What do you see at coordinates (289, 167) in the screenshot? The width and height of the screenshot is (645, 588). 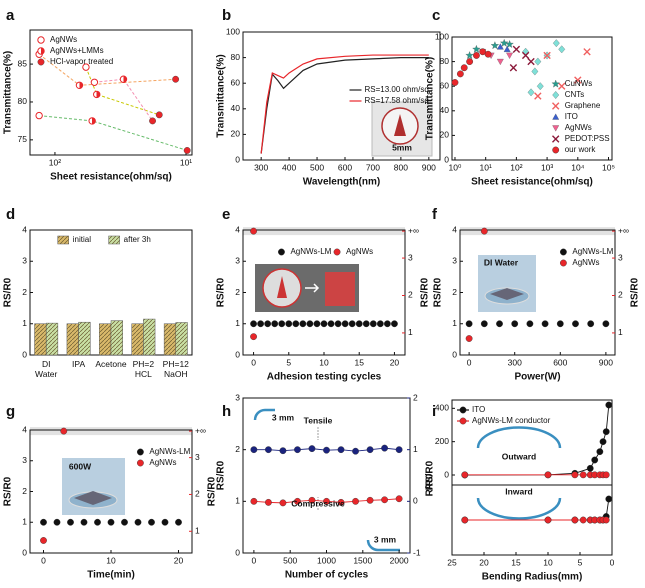 I see `x-tick-label: 400` at bounding box center [289, 167].